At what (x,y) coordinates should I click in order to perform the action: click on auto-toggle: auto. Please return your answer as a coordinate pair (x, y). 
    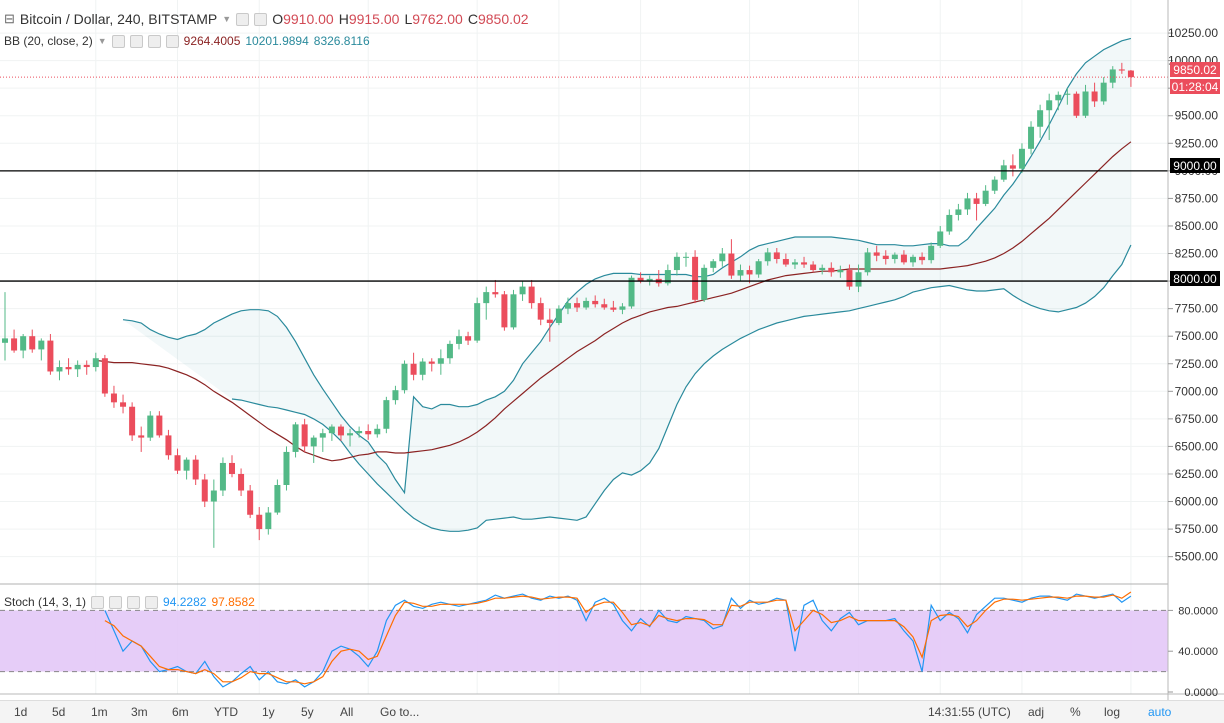
    Looking at the image, I should click on (1160, 712).